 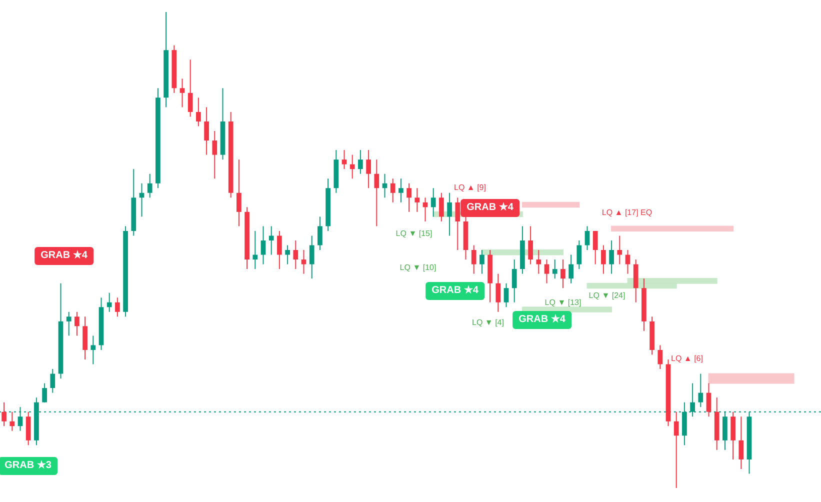 What do you see at coordinates (607, 295) in the screenshot?
I see `annotation: LQ ▼ [24]` at bounding box center [607, 295].